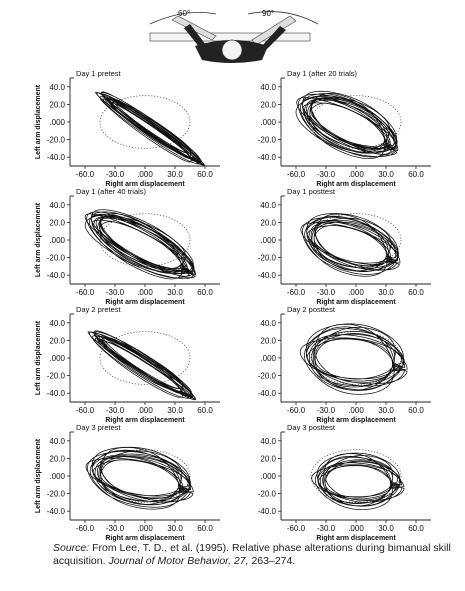 The height and width of the screenshot is (591, 465). What do you see at coordinates (311, 191) in the screenshot?
I see `panel-title: Day 1 posttest` at bounding box center [311, 191].